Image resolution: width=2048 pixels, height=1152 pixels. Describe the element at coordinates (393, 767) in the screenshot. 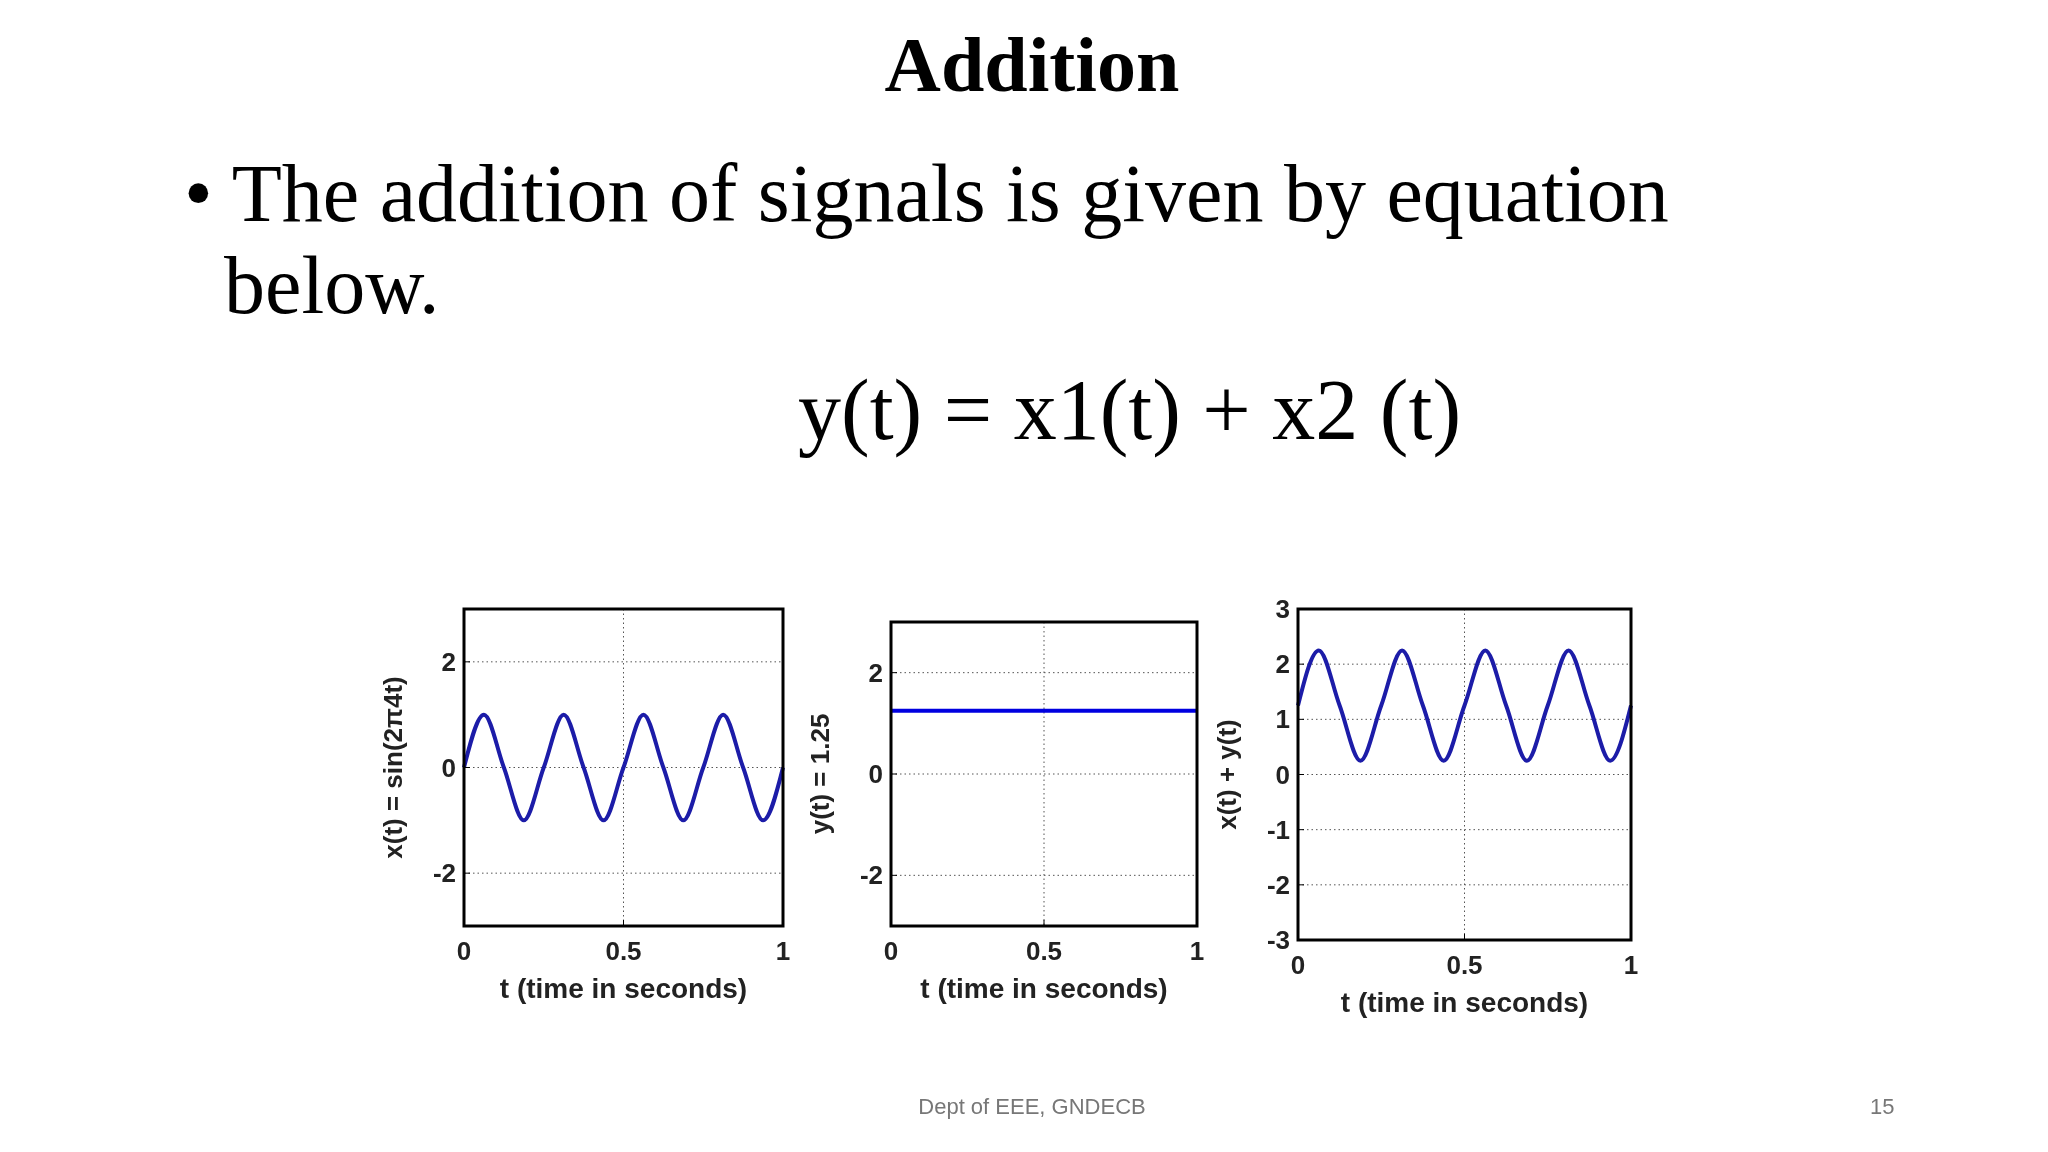

I see `y-axis-title: x(t) = sin(2π4t)` at that location.